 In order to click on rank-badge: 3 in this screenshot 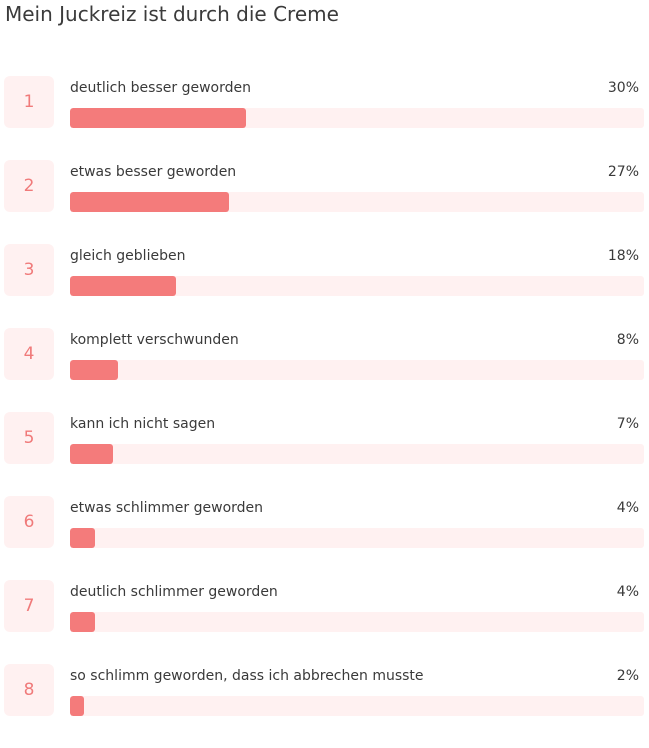, I will do `click(29, 270)`.